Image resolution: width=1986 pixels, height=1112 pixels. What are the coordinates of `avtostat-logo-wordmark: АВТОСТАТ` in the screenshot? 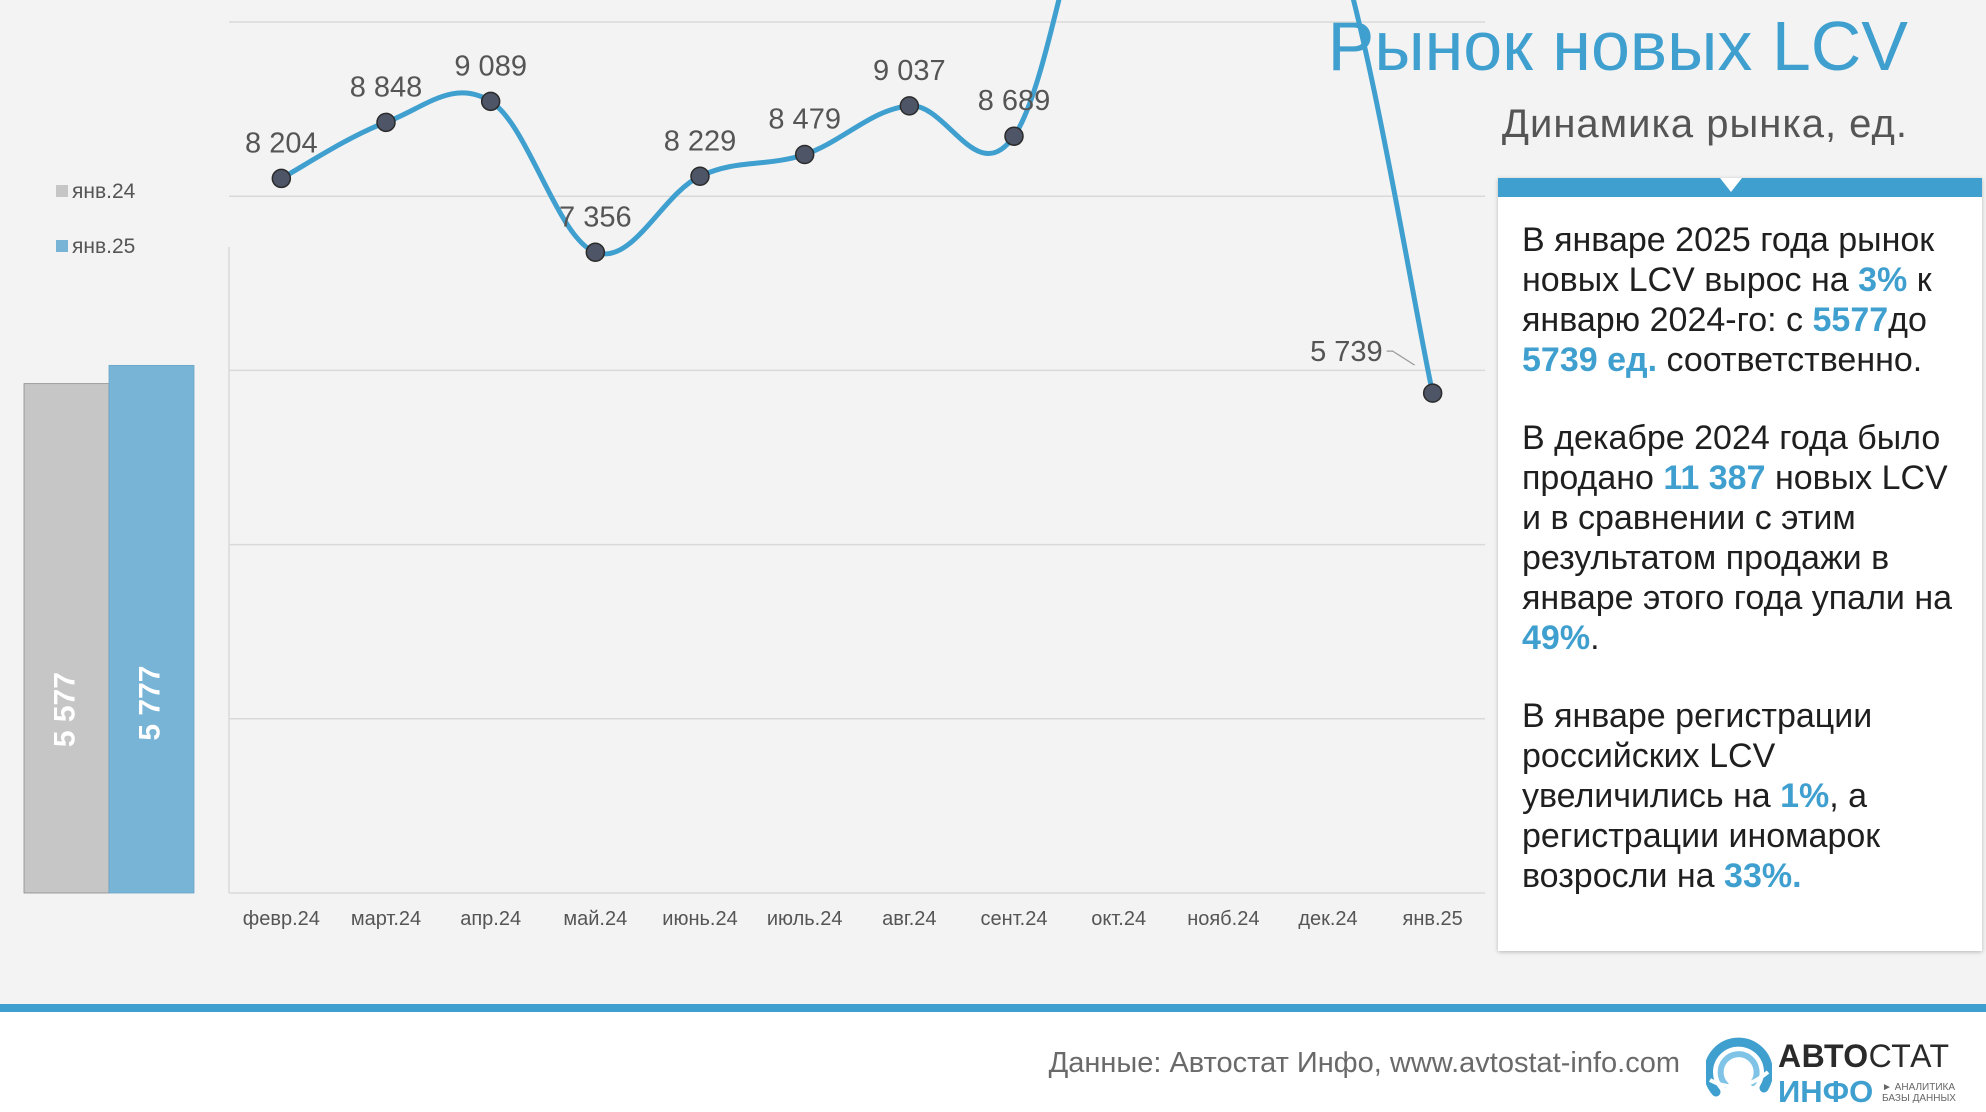 It's located at (1864, 1056).